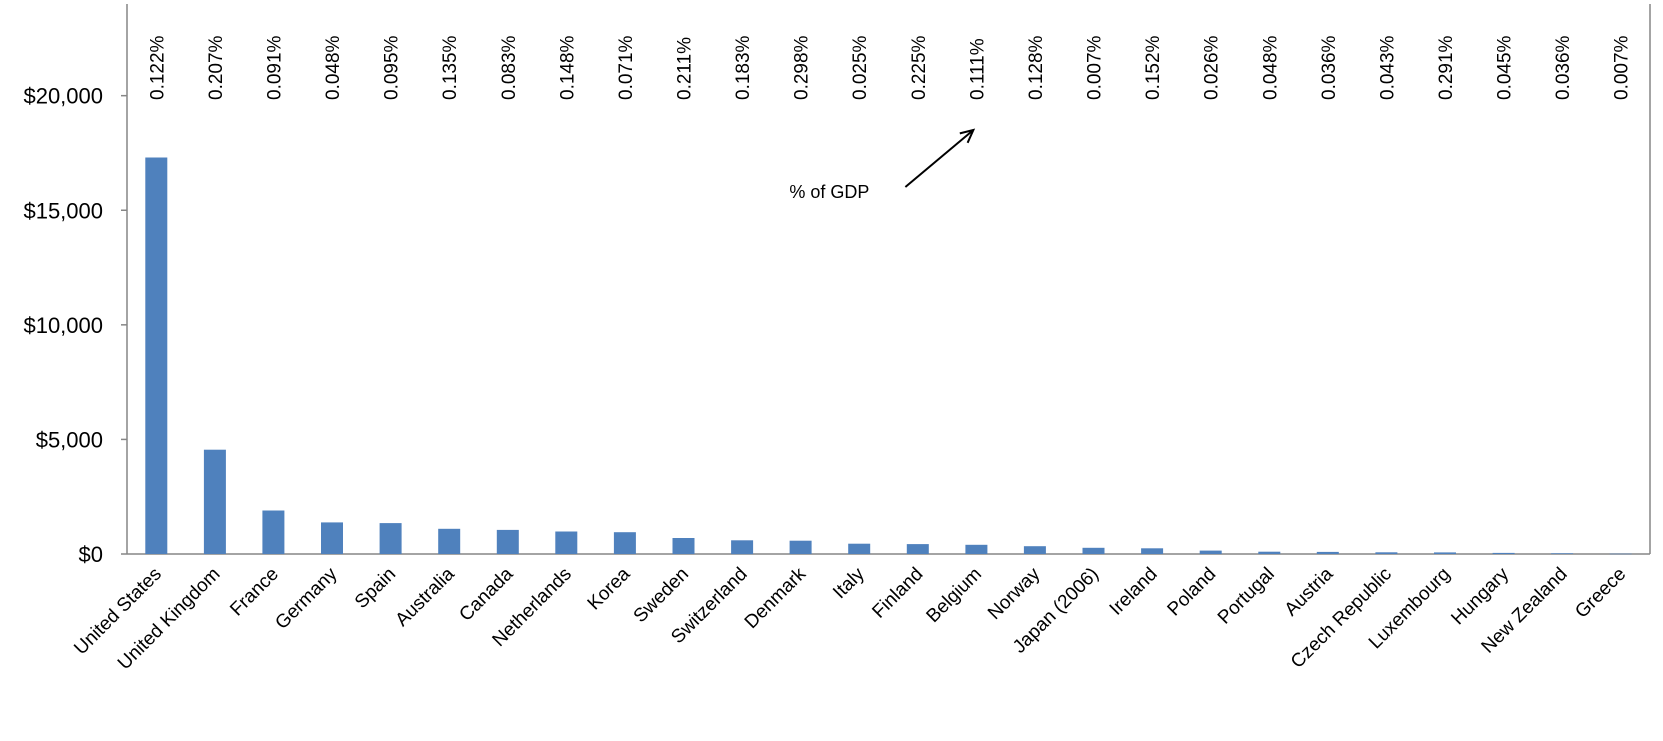  What do you see at coordinates (567, 67) in the screenshot?
I see `percent-label: 0.148%` at bounding box center [567, 67].